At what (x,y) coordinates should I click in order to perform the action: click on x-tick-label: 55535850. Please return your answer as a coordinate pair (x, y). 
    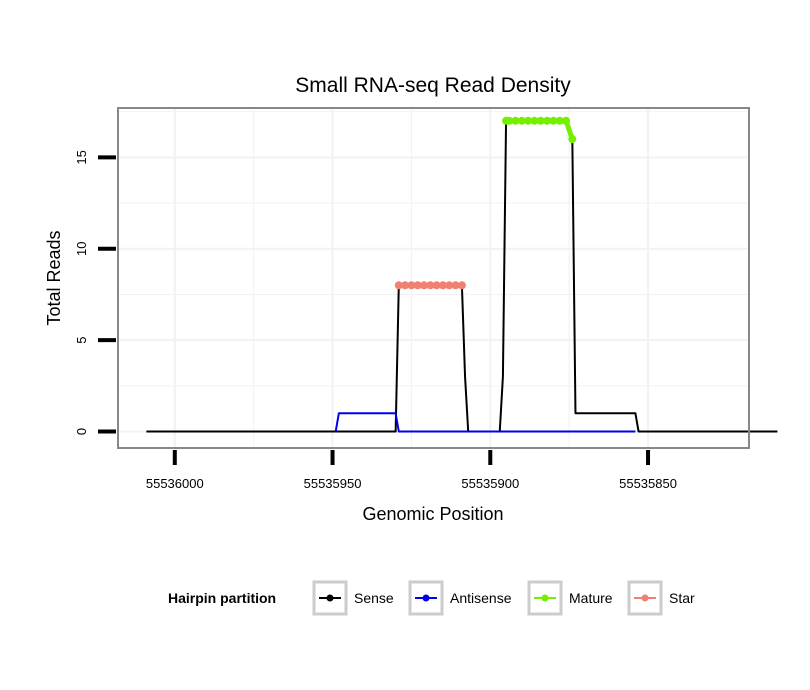
    Looking at the image, I should click on (648, 483).